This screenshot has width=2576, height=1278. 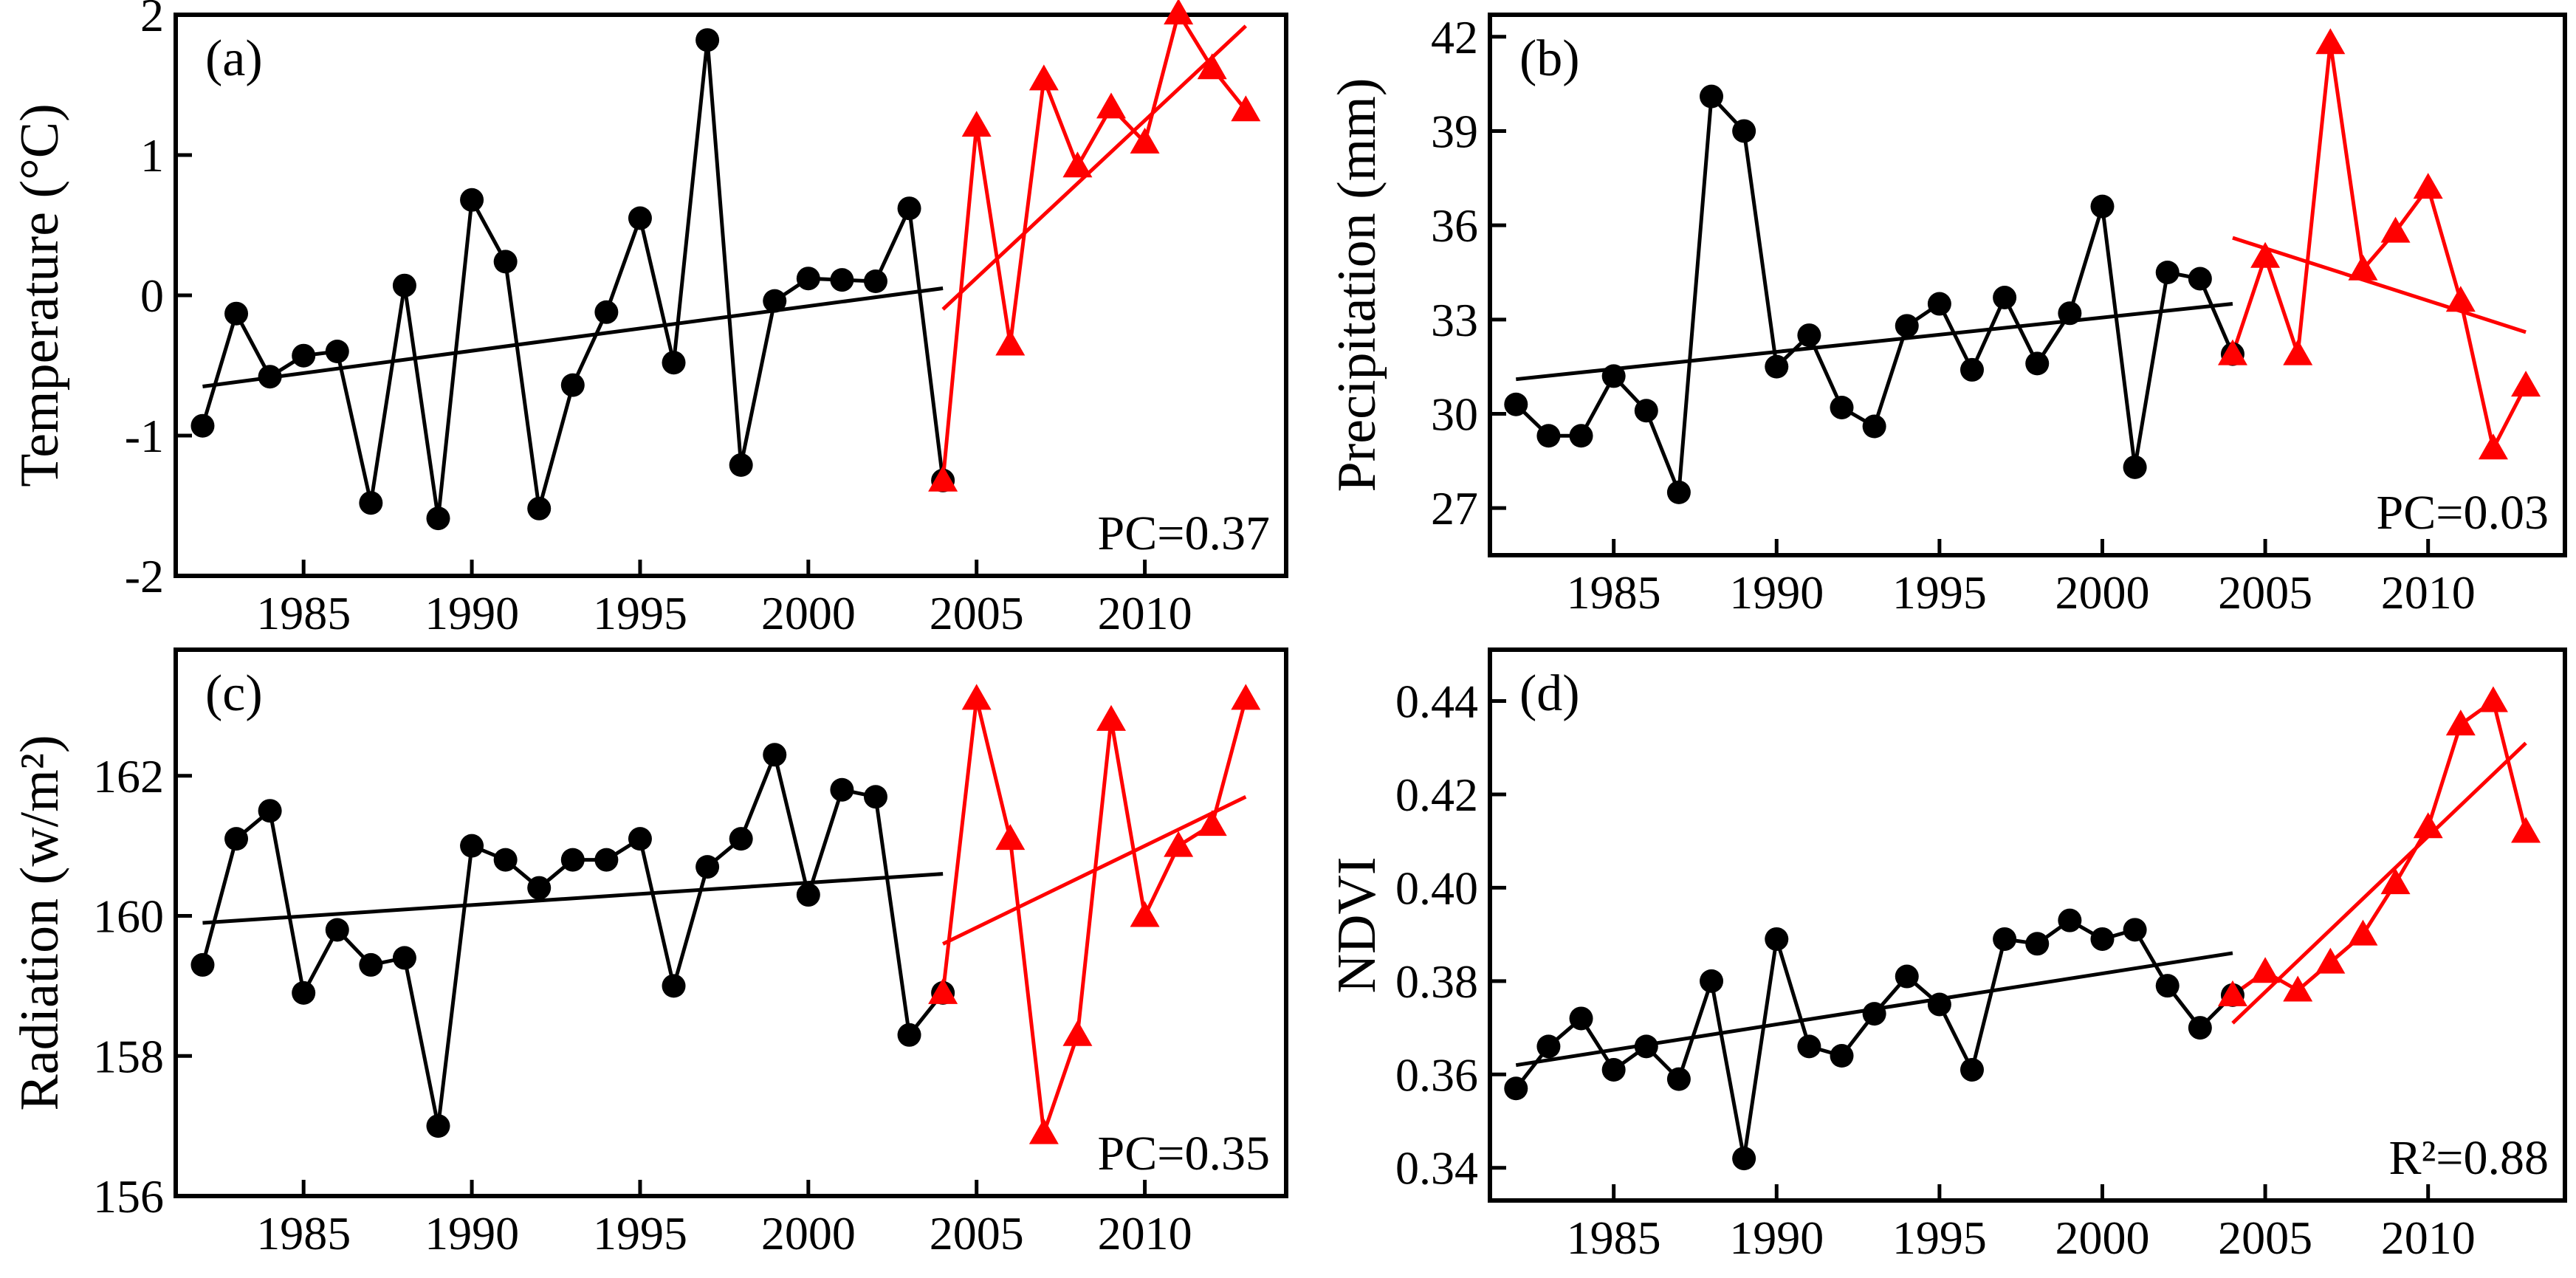 What do you see at coordinates (144, 436) in the screenshot?
I see `y-tick-label: -1` at bounding box center [144, 436].